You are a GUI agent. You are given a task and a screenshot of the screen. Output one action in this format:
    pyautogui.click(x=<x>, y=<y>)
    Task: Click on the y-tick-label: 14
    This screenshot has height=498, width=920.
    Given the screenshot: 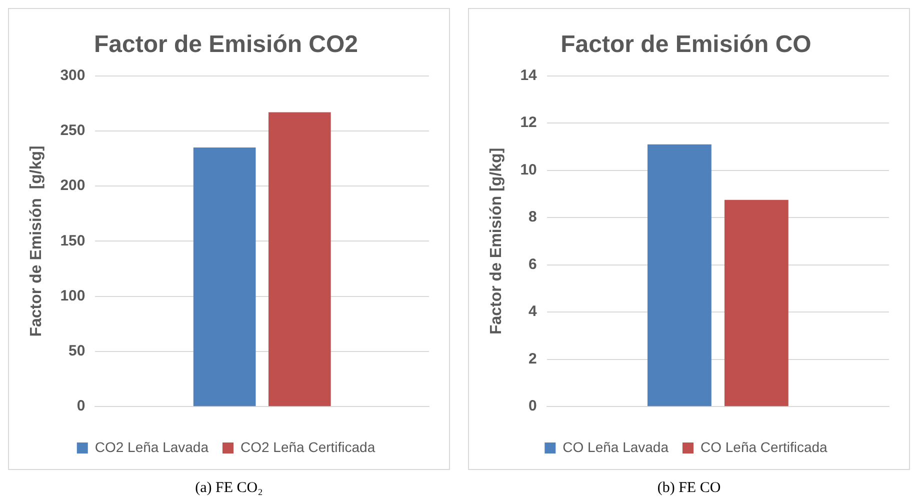 What is the action you would take?
    pyautogui.click(x=529, y=75)
    